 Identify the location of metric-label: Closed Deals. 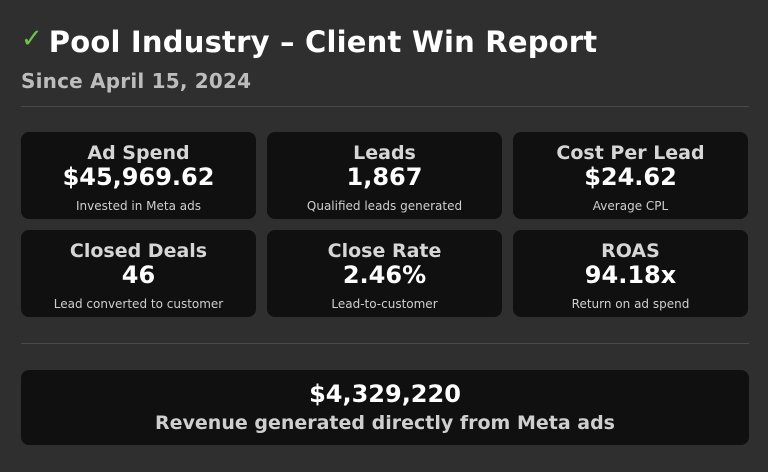
(138, 251).